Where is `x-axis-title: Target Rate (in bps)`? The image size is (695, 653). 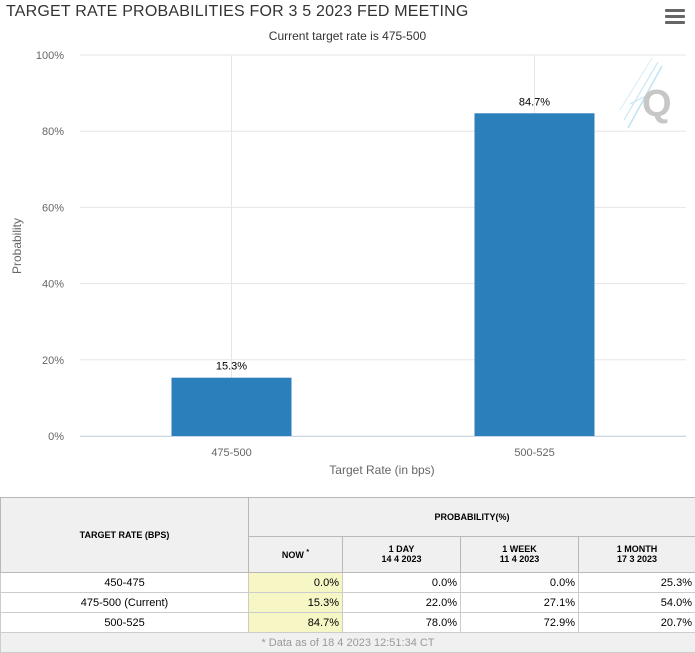
x-axis-title: Target Rate (in bps) is located at coordinates (381, 470).